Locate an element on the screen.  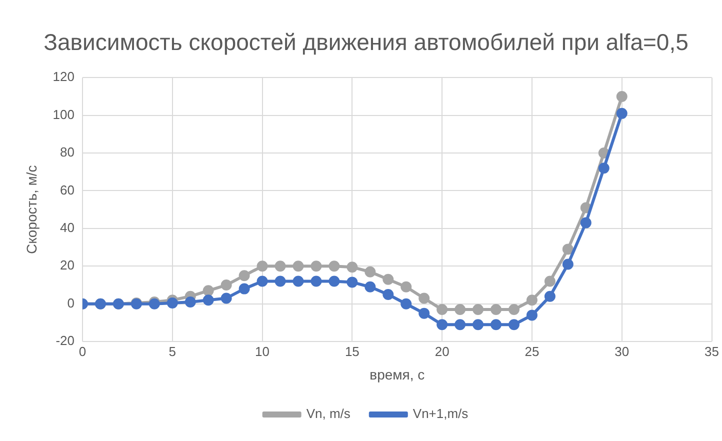
y-tick-label: 60 is located at coordinates (67, 190).